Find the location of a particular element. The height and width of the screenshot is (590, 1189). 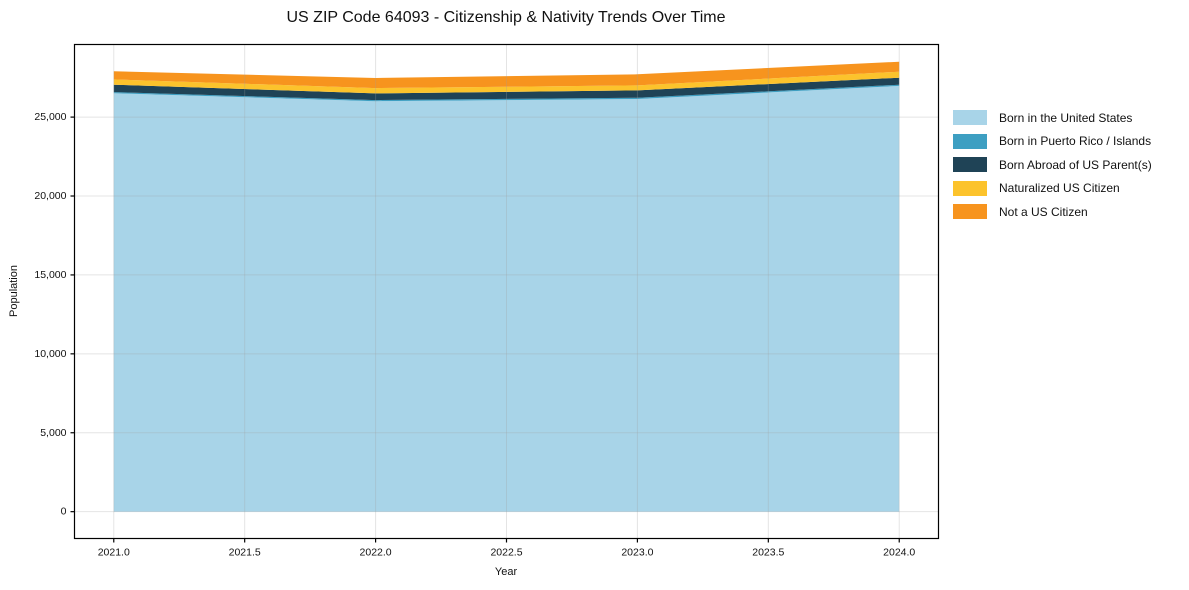

x-tick-label: 2021.5 is located at coordinates (245, 553).